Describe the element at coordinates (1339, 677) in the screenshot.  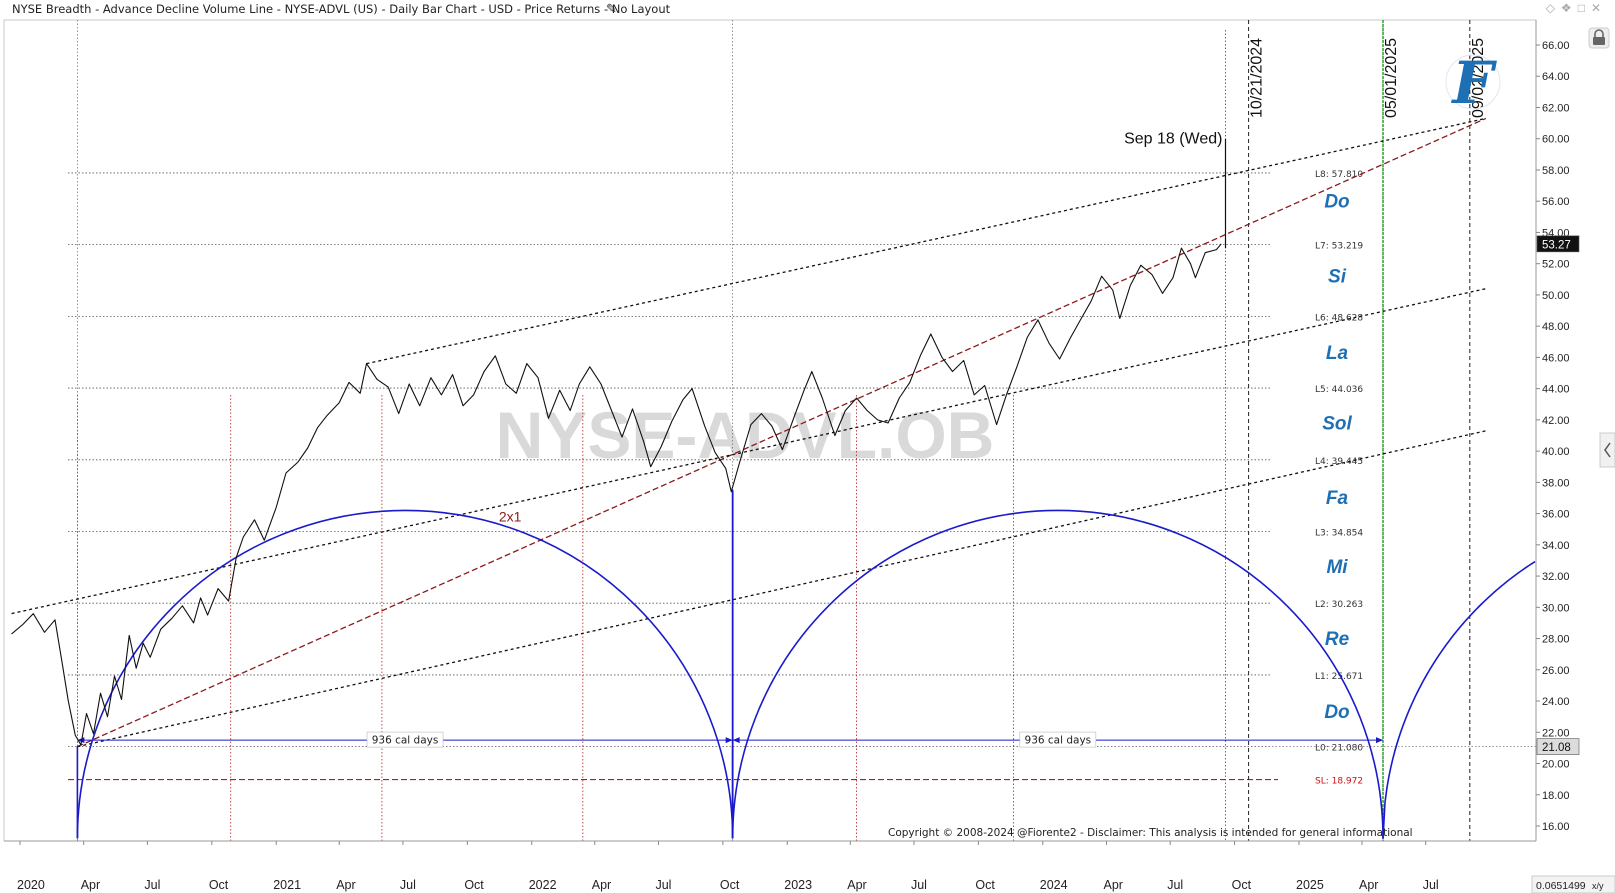
I see `level-label: L1: 25.671` at that location.